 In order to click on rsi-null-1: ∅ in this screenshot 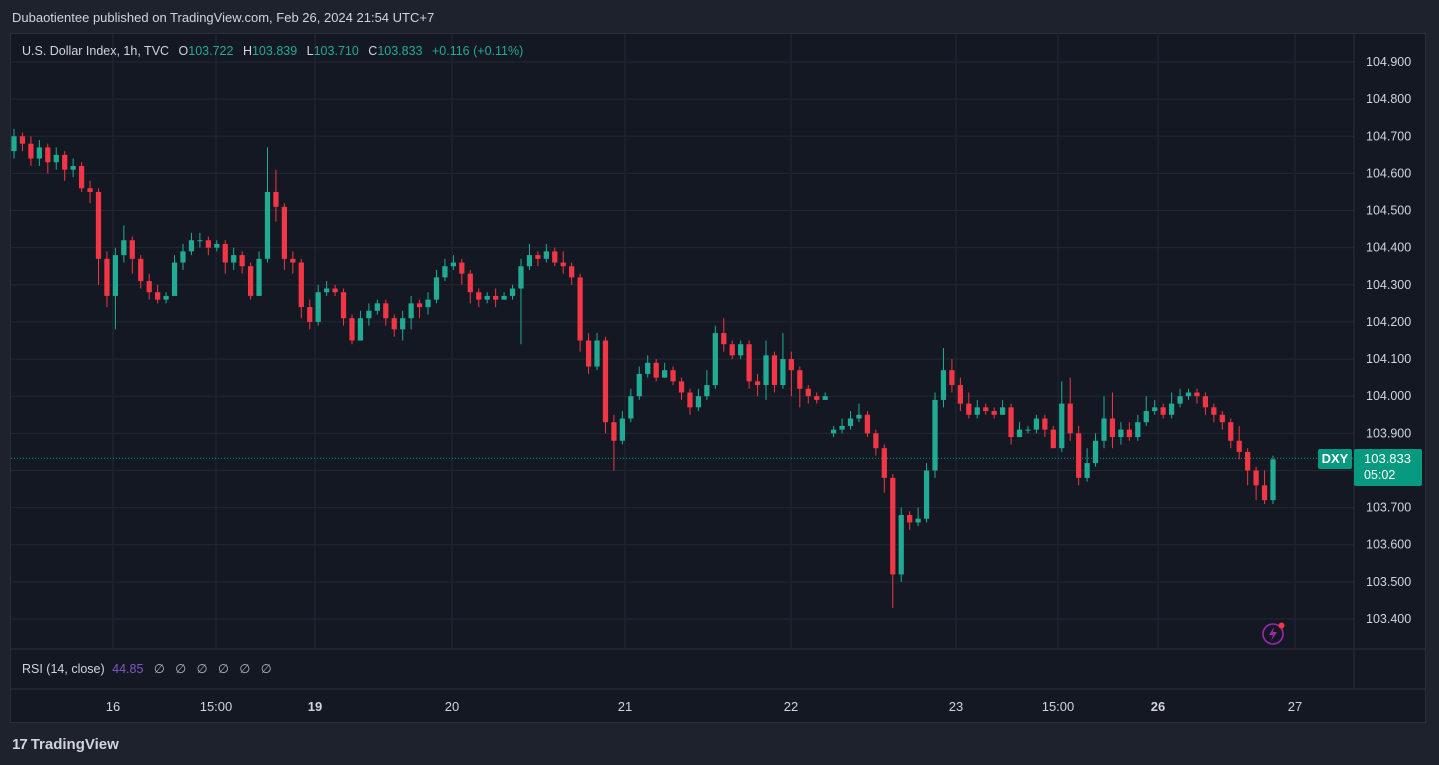, I will do `click(159, 669)`.